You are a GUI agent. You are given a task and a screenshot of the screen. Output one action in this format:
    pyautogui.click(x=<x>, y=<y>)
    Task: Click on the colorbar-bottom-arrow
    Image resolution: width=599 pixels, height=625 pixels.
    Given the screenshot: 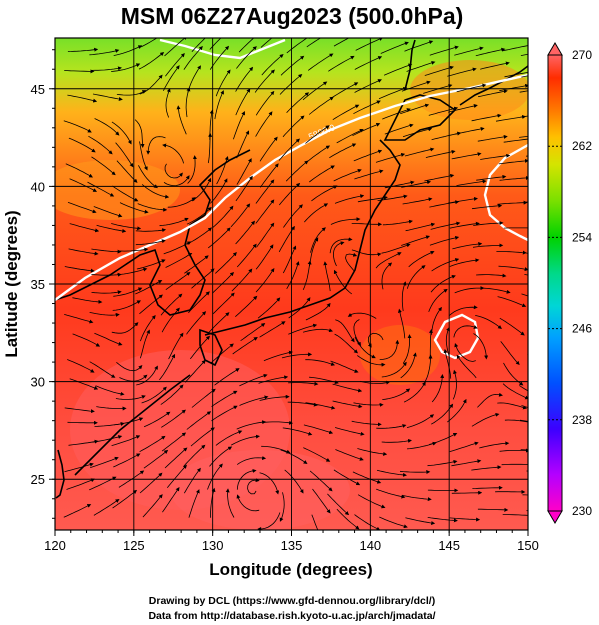 What is the action you would take?
    pyautogui.click(x=555, y=517)
    